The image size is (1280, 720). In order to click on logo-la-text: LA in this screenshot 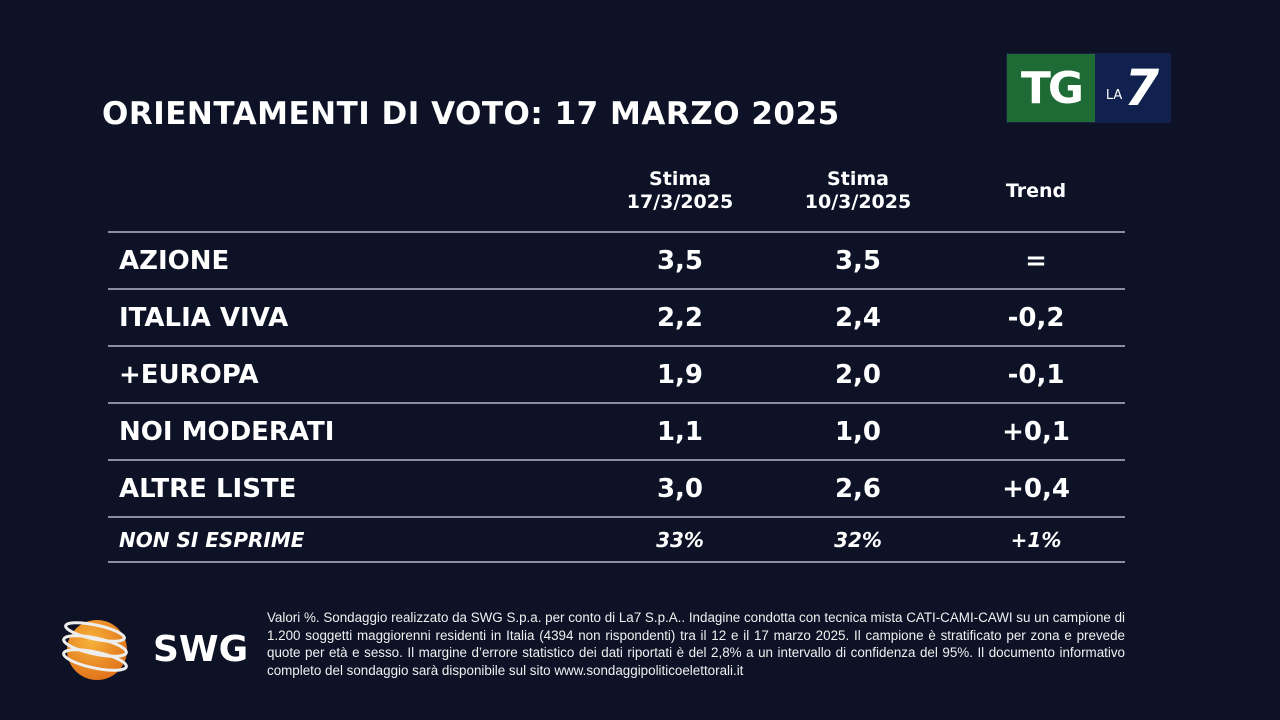, I will do `click(1114, 95)`.